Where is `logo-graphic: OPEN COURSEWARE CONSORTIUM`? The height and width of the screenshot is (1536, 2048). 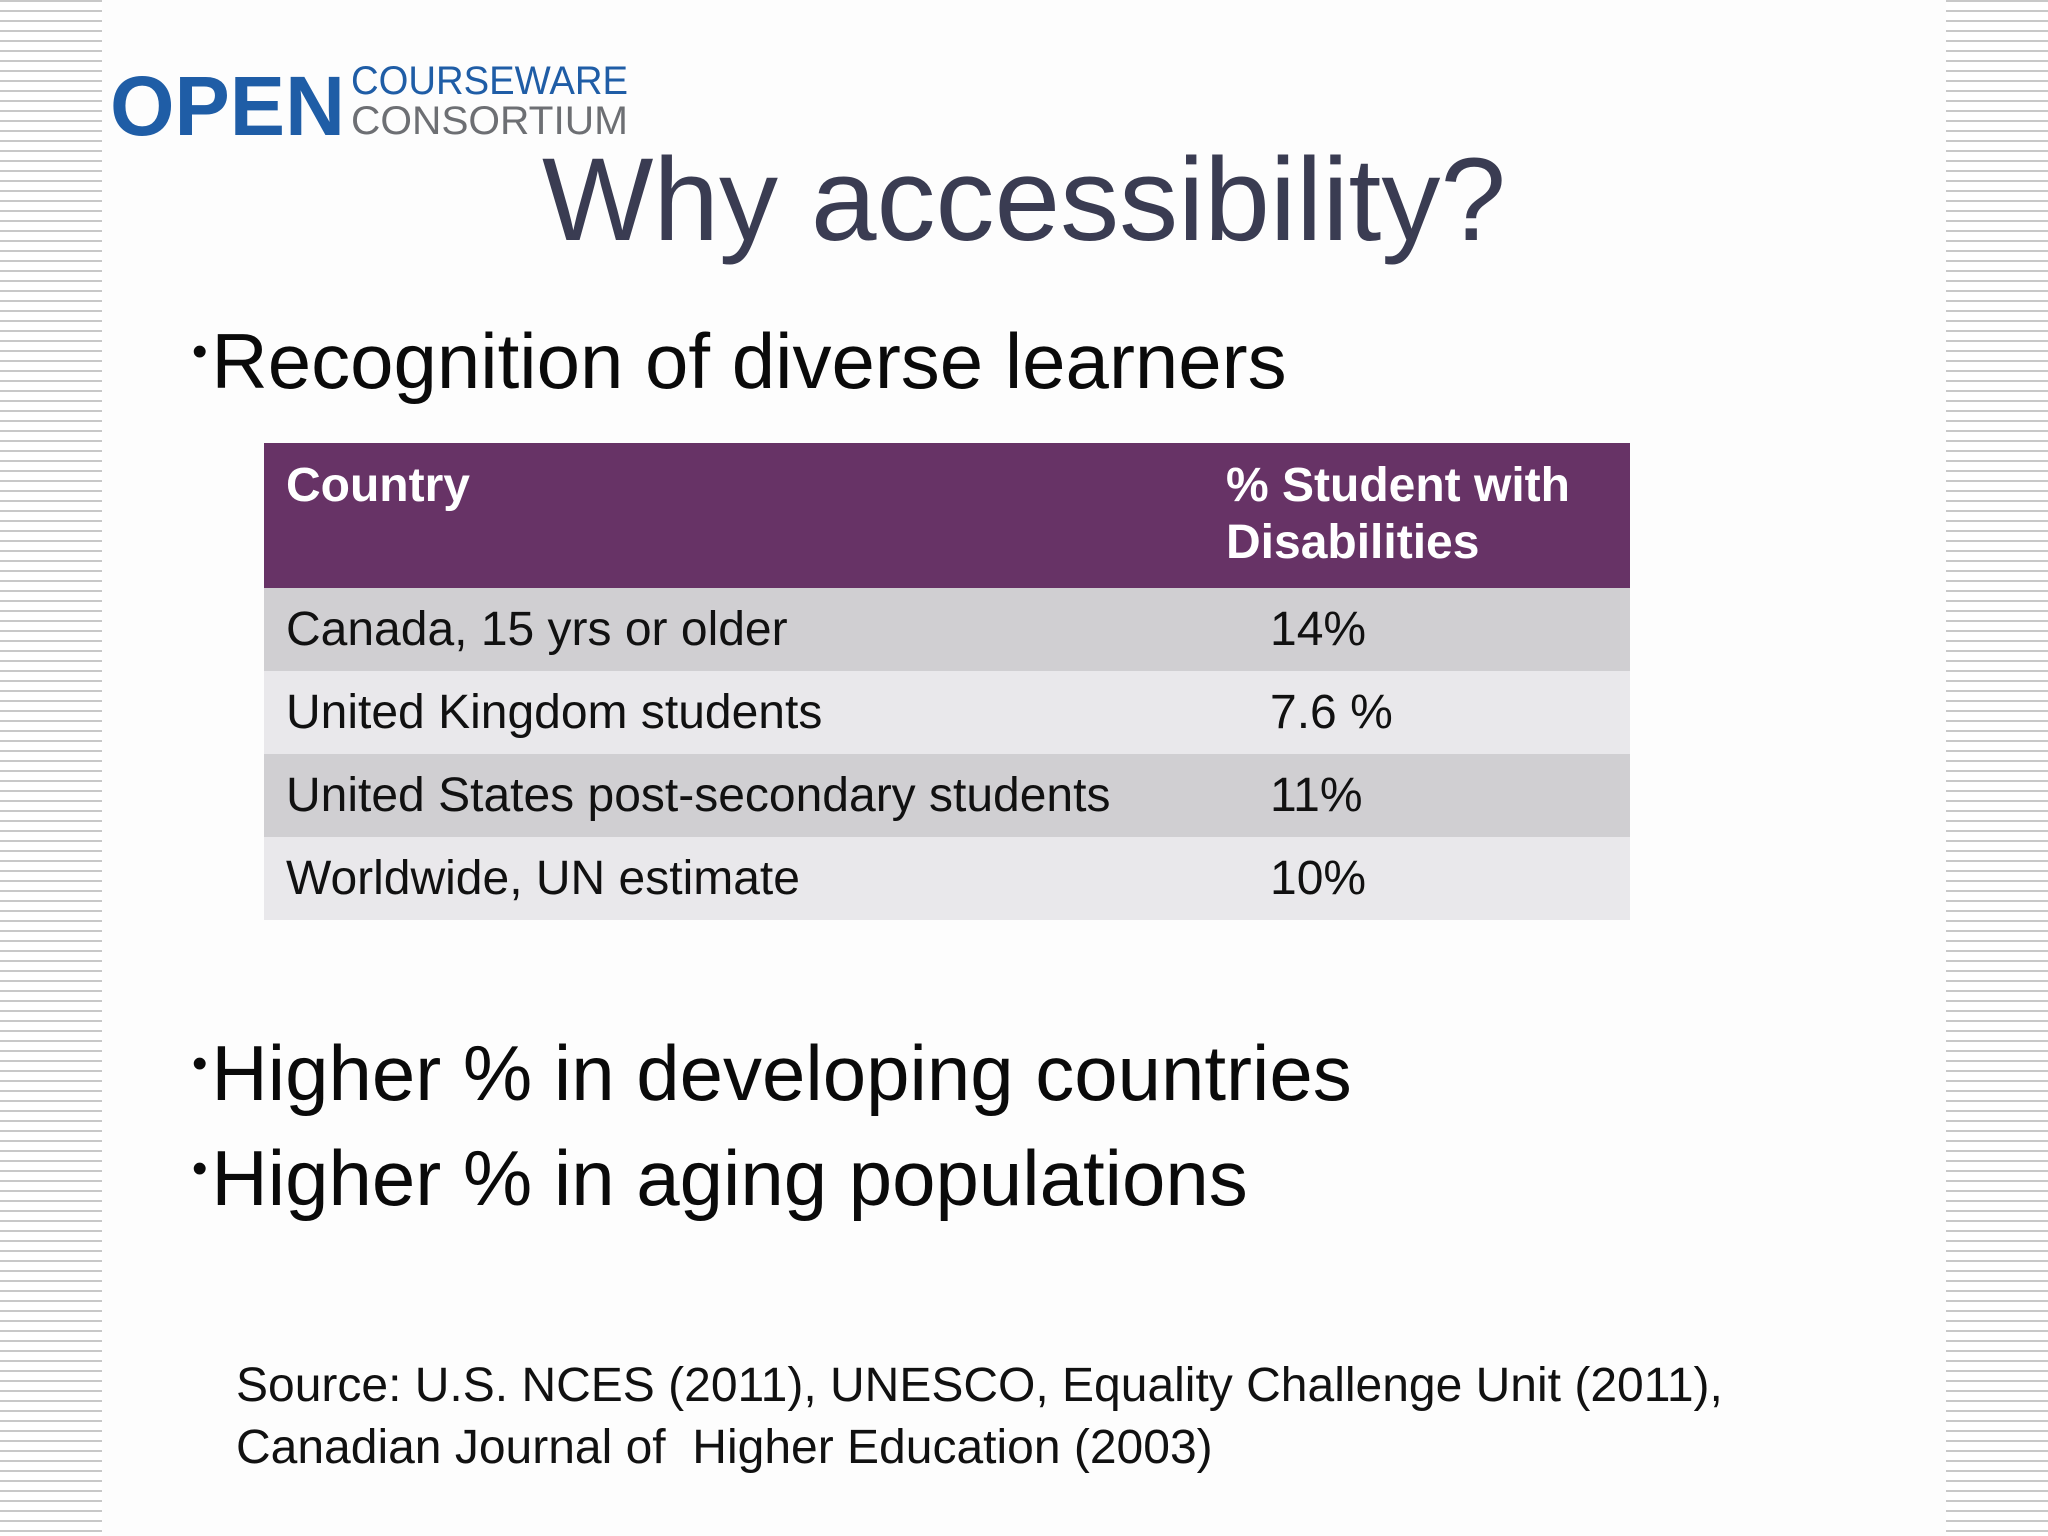
logo-graphic: OPEN COURSEWARE CONSORTIUM is located at coordinates (369, 100).